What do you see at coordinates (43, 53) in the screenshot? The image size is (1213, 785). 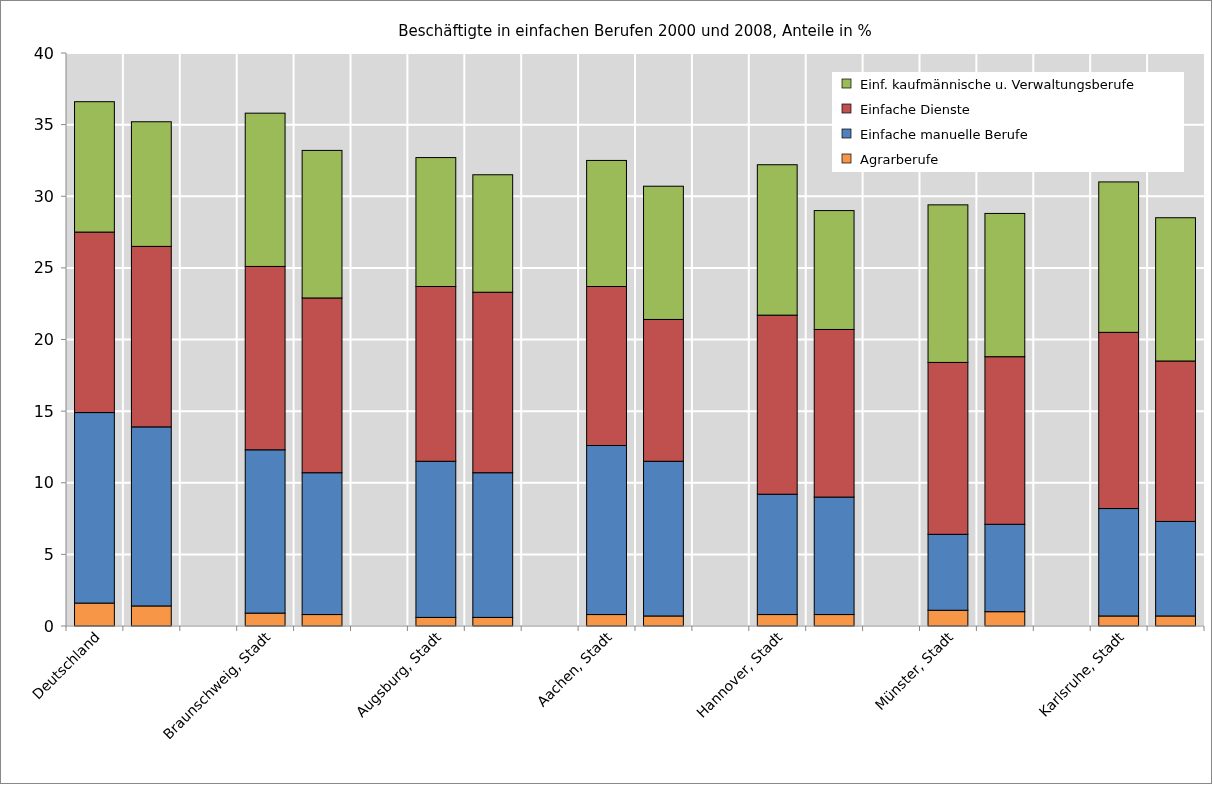 I see `y-tick-label: 40` at bounding box center [43, 53].